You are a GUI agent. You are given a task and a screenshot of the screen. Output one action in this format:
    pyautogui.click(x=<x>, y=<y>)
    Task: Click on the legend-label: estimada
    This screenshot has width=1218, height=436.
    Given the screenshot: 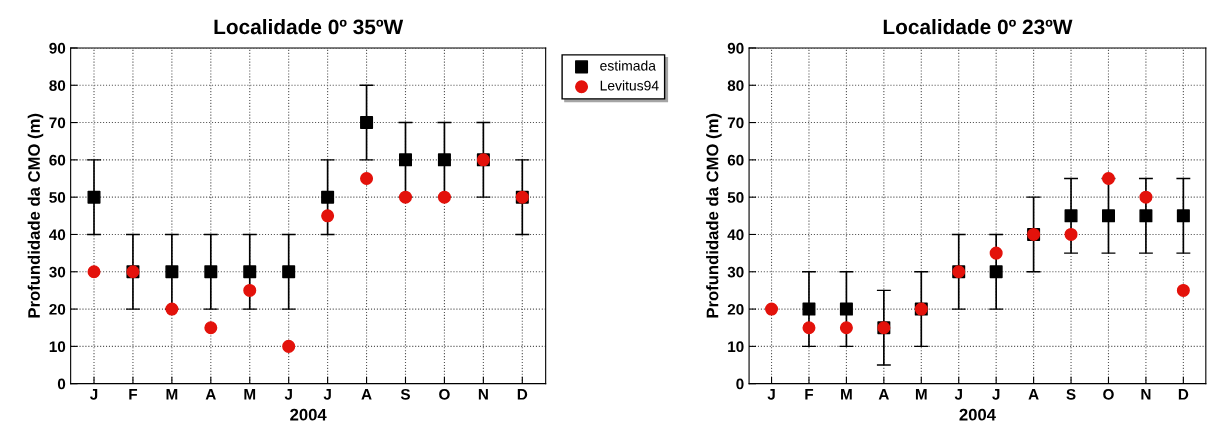 What is the action you would take?
    pyautogui.click(x=628, y=65)
    